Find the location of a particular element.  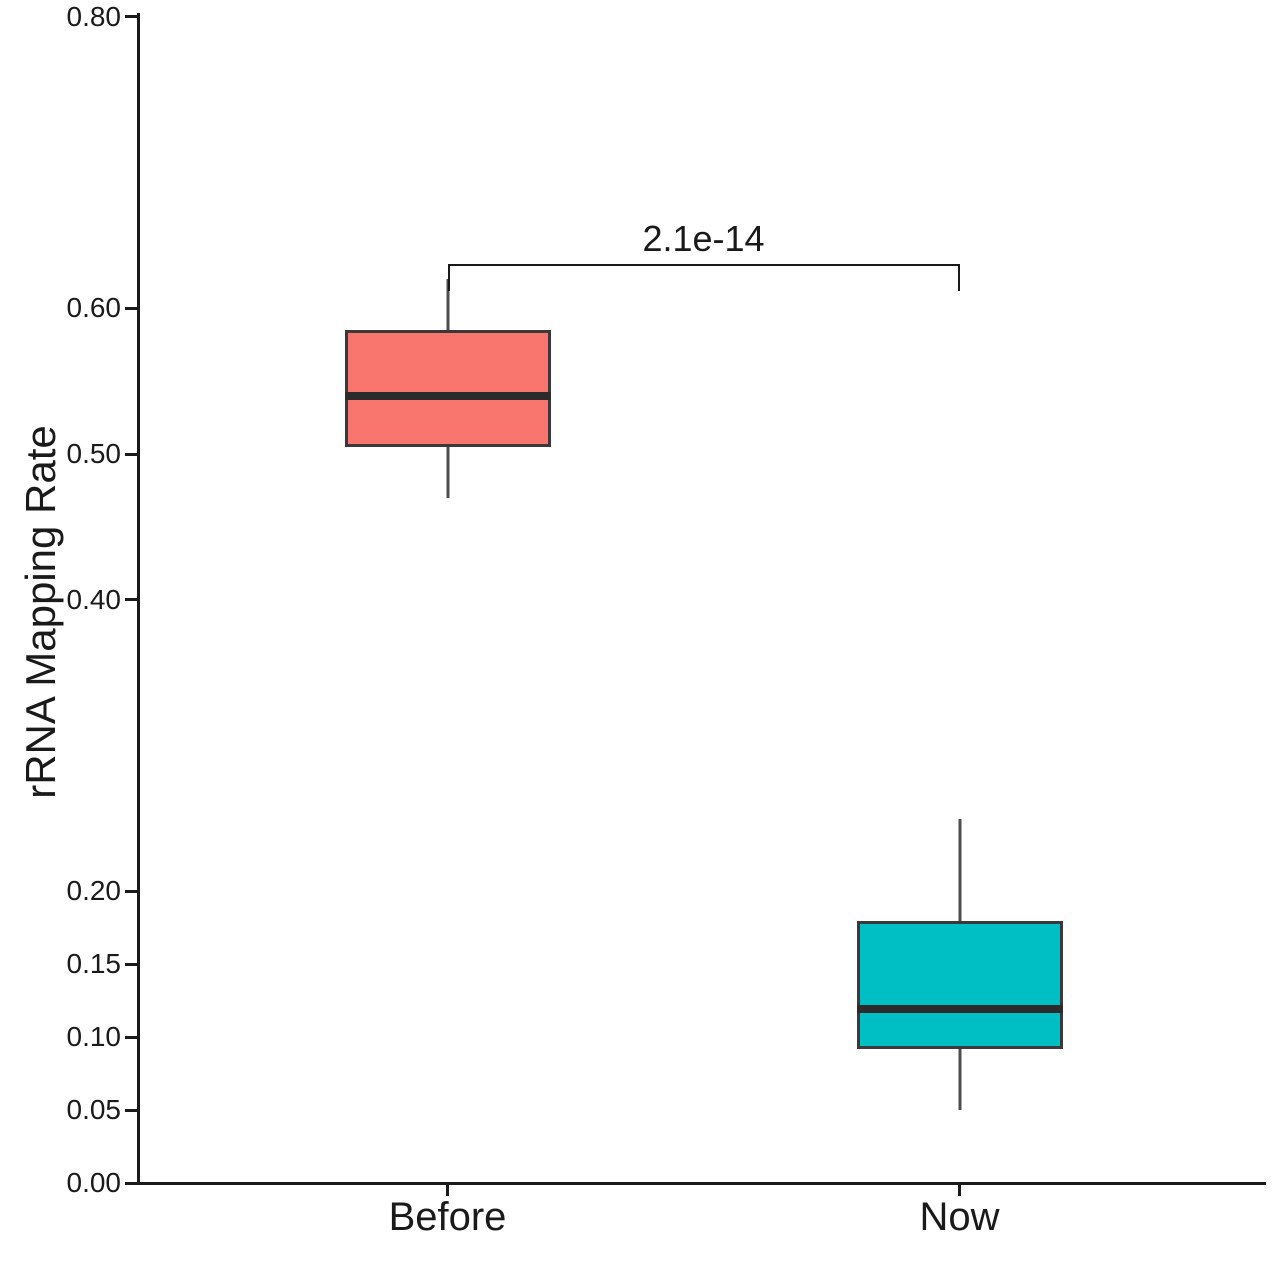

x-axis-line is located at coordinates (701, 1183).